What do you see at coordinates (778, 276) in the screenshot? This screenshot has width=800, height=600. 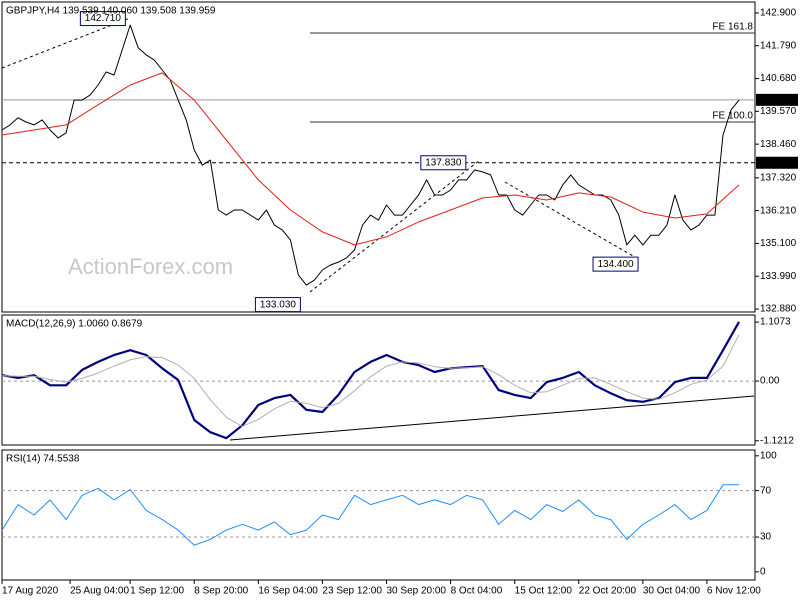 I see `y-tick-label: 133.990` at bounding box center [778, 276].